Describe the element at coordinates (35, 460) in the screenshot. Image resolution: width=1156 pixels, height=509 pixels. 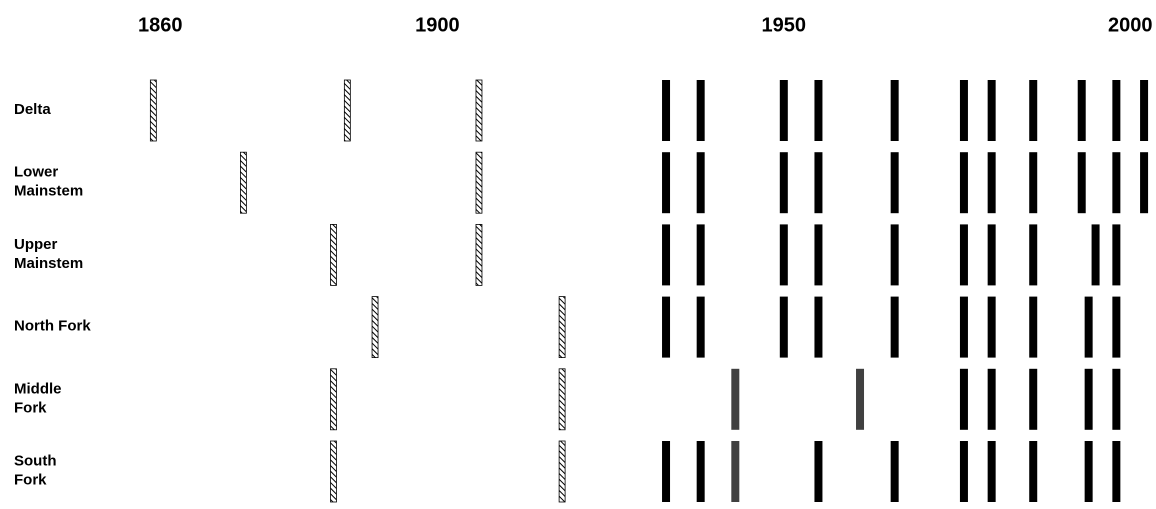
I see `row-label: South` at that location.